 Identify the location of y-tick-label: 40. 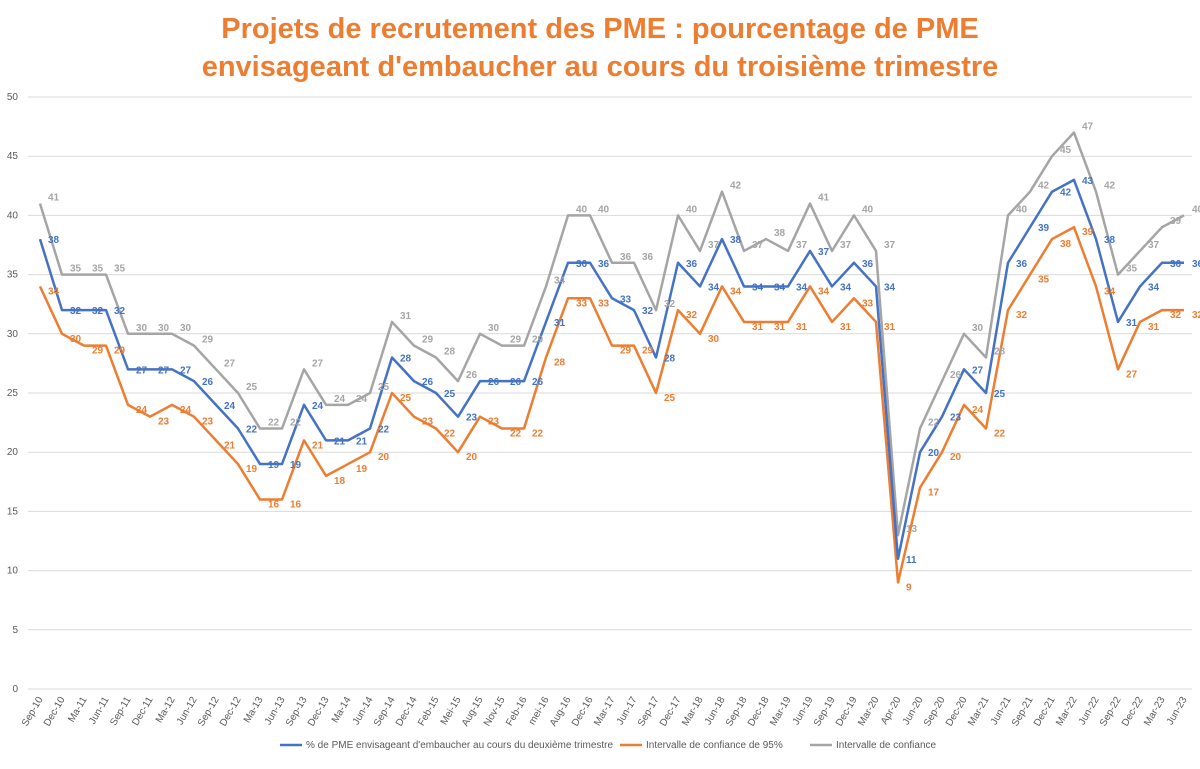
(13, 215).